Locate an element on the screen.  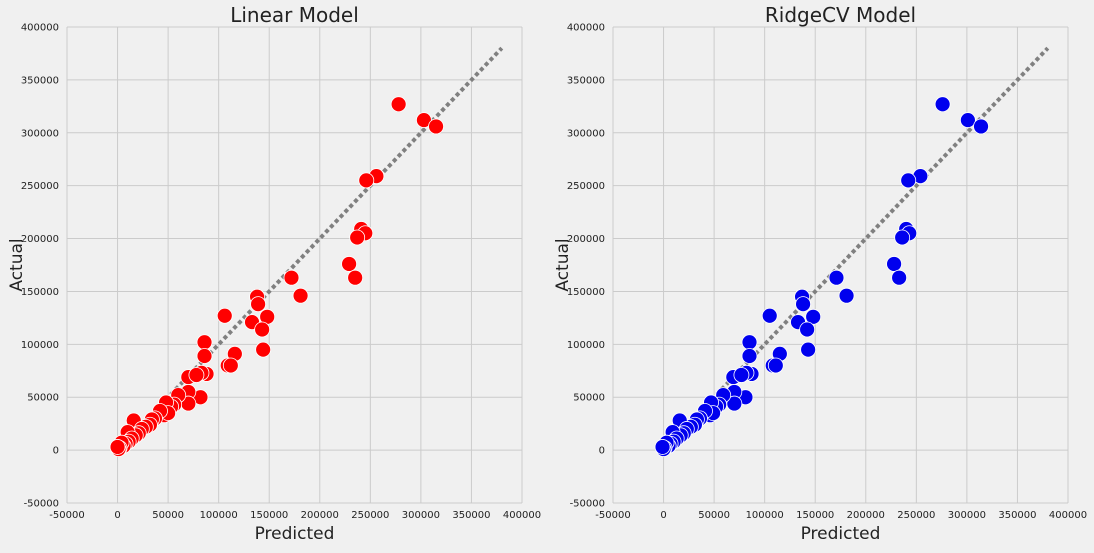
chart-title: Linear Model is located at coordinates (294, 15).